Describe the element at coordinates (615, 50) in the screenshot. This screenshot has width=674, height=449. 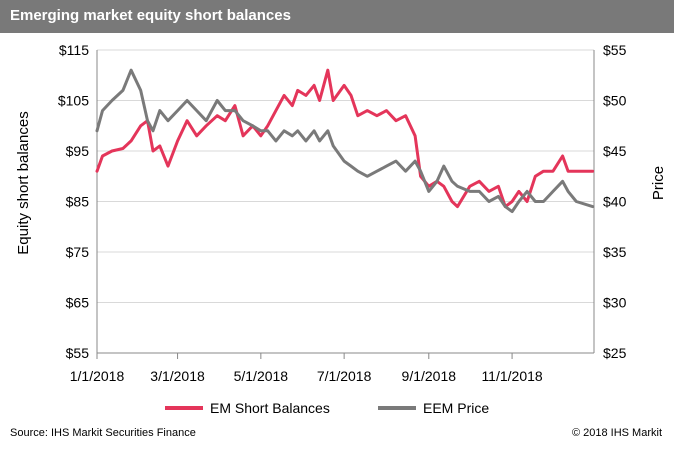
I see `y-right-tick-label: $55` at that location.